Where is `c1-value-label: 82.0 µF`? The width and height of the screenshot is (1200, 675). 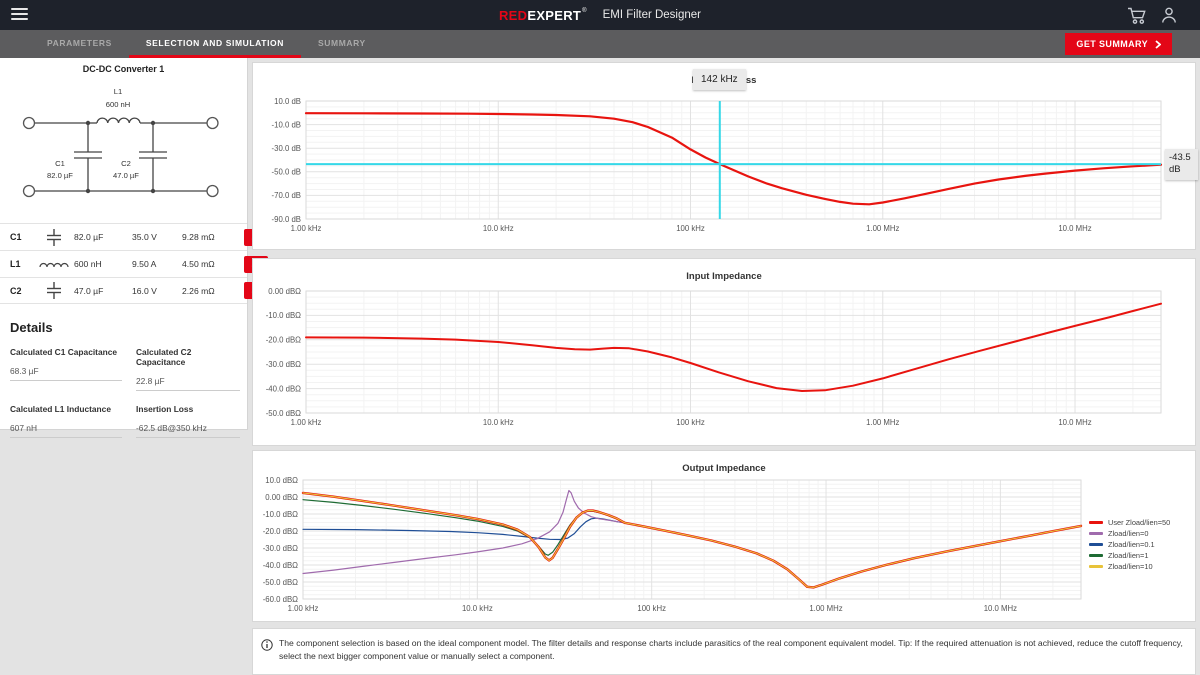 c1-value-label: 82.0 µF is located at coordinates (60, 175).